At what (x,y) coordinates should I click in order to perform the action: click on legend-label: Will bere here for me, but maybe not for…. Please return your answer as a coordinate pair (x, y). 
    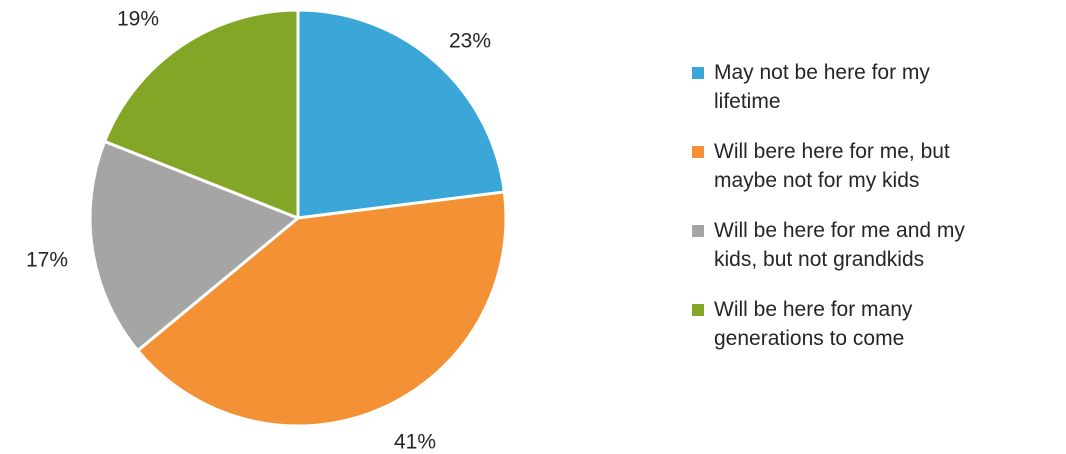
    Looking at the image, I should click on (832, 166).